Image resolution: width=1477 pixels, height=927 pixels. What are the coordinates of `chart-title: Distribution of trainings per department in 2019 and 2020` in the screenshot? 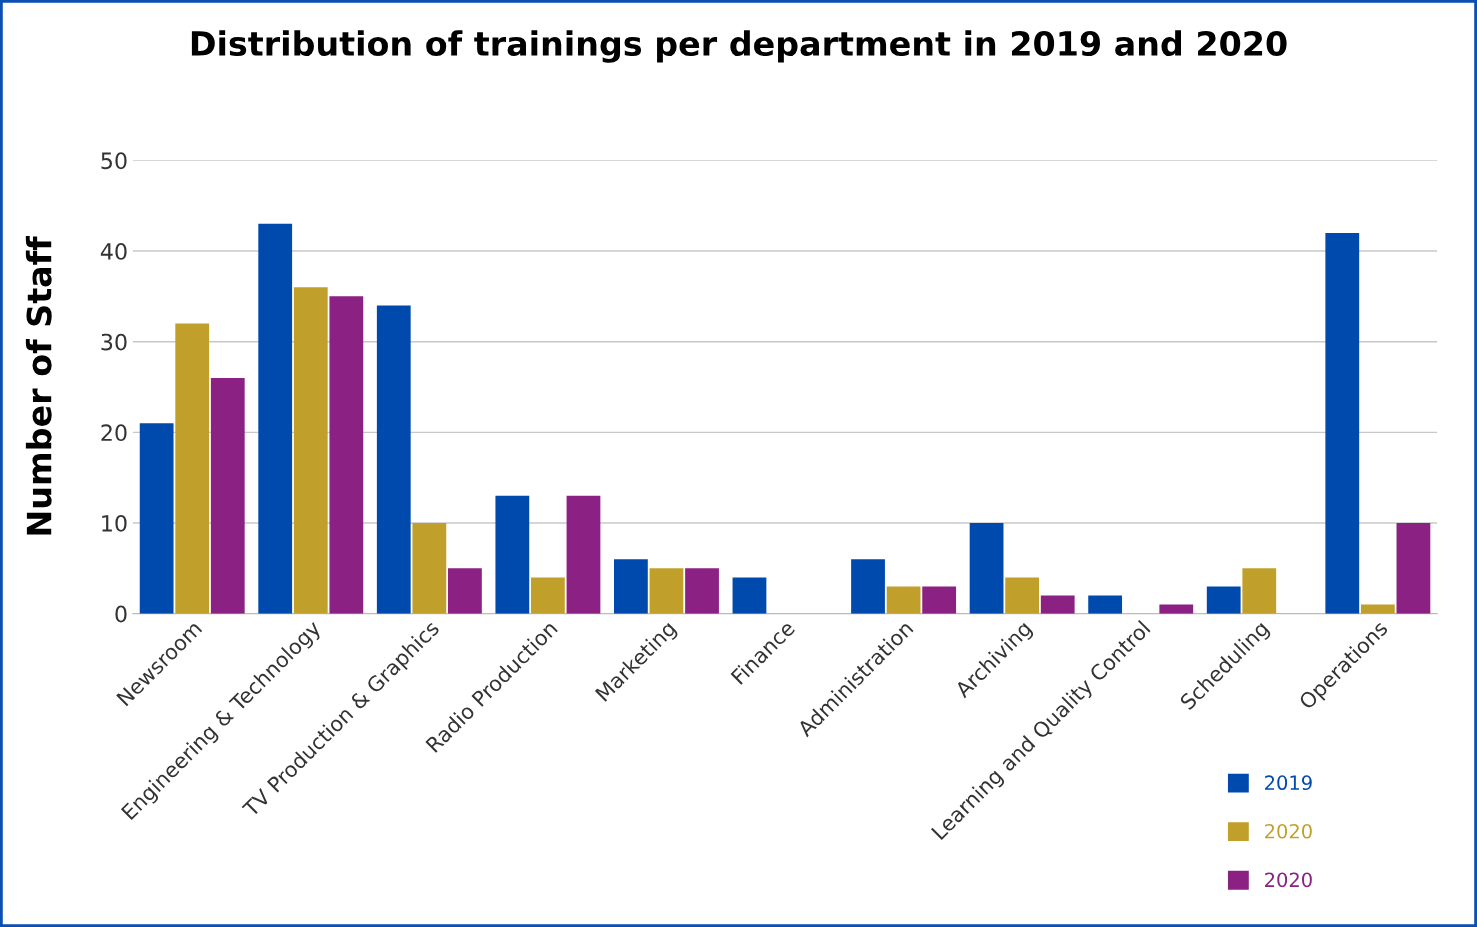 It's located at (739, 46).